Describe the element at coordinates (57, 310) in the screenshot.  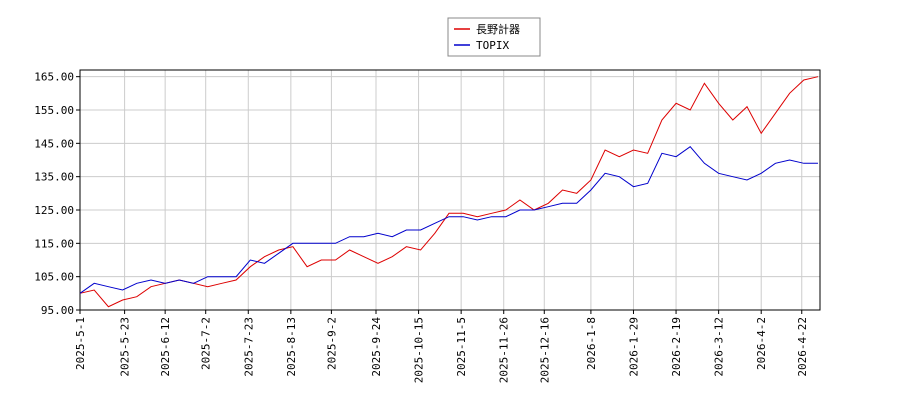
I see `y-tick-label: 95.00` at that location.